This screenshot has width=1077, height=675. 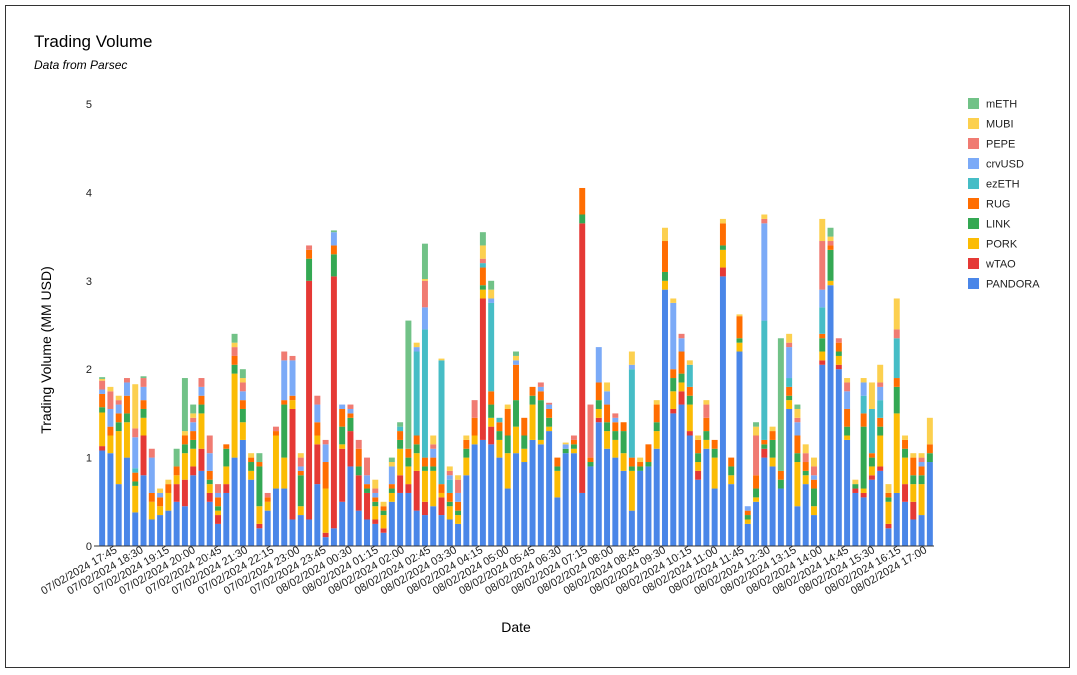 I want to click on legend-swatch-wtao, so click(x=973, y=263).